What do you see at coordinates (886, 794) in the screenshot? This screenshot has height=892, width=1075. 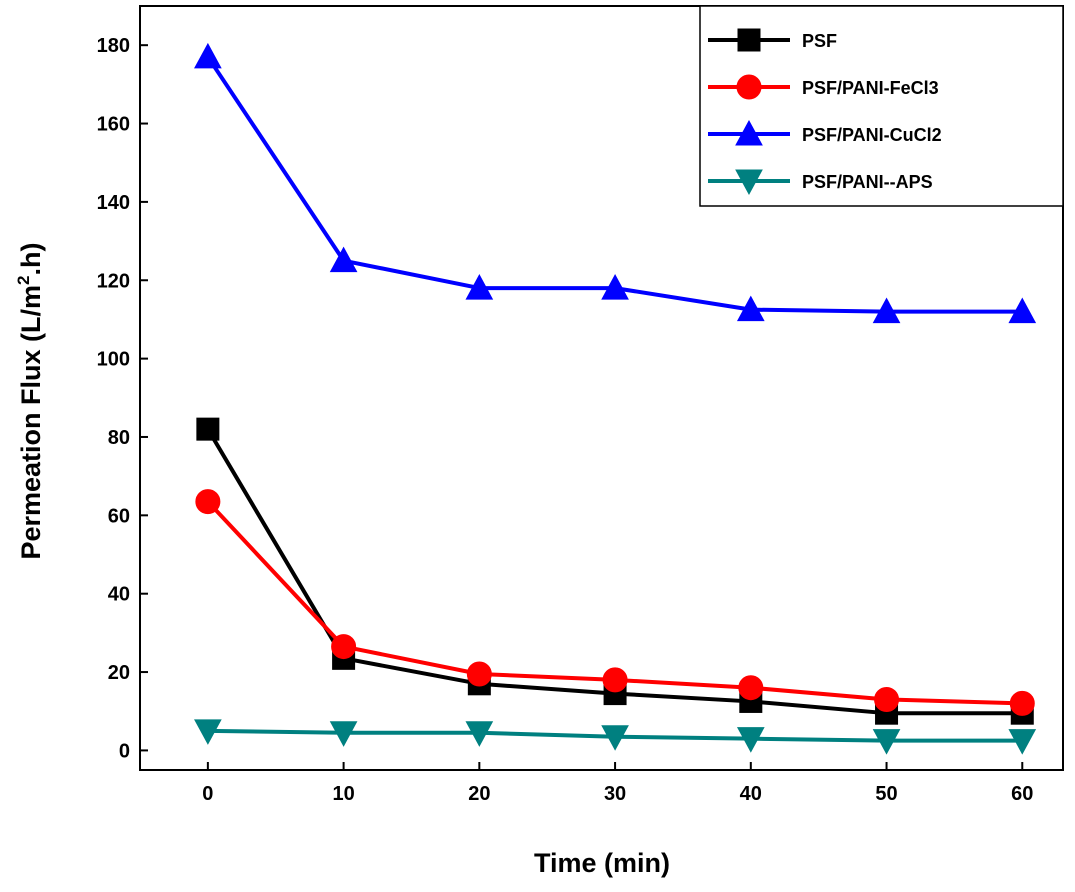 I see `x-tick-label: 50` at bounding box center [886, 794].